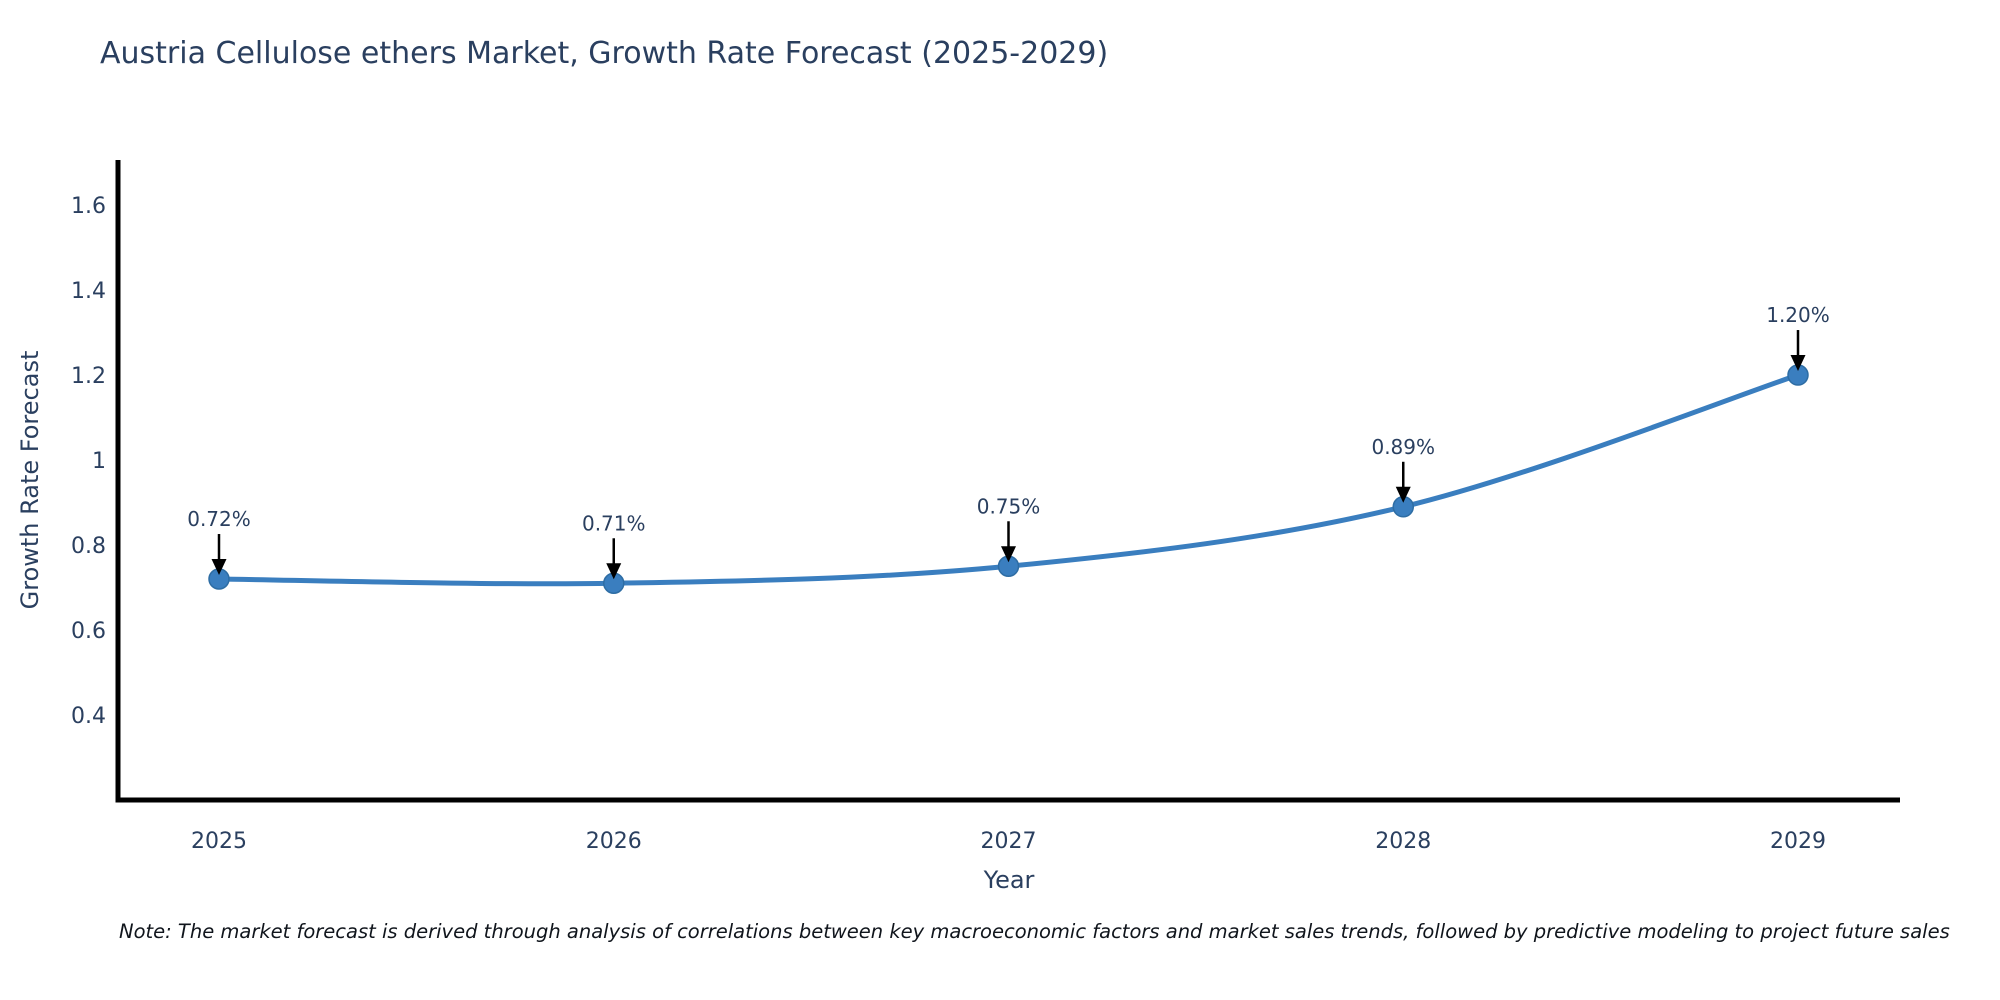  What do you see at coordinates (88, 206) in the screenshot?
I see `y-tick-label: 1.6` at bounding box center [88, 206].